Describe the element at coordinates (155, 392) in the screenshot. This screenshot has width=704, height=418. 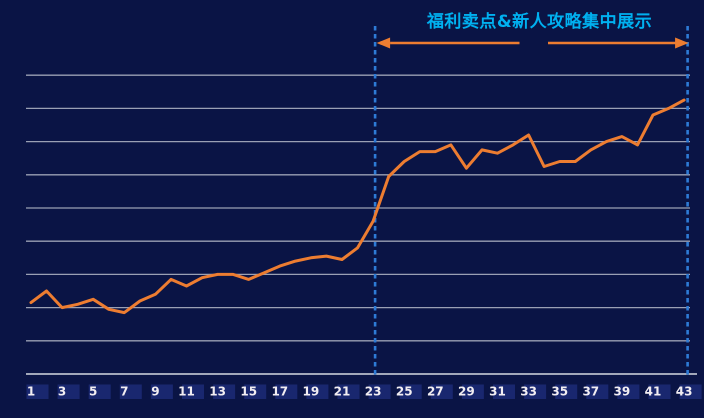
I see `x-tick-label: 9` at that location.